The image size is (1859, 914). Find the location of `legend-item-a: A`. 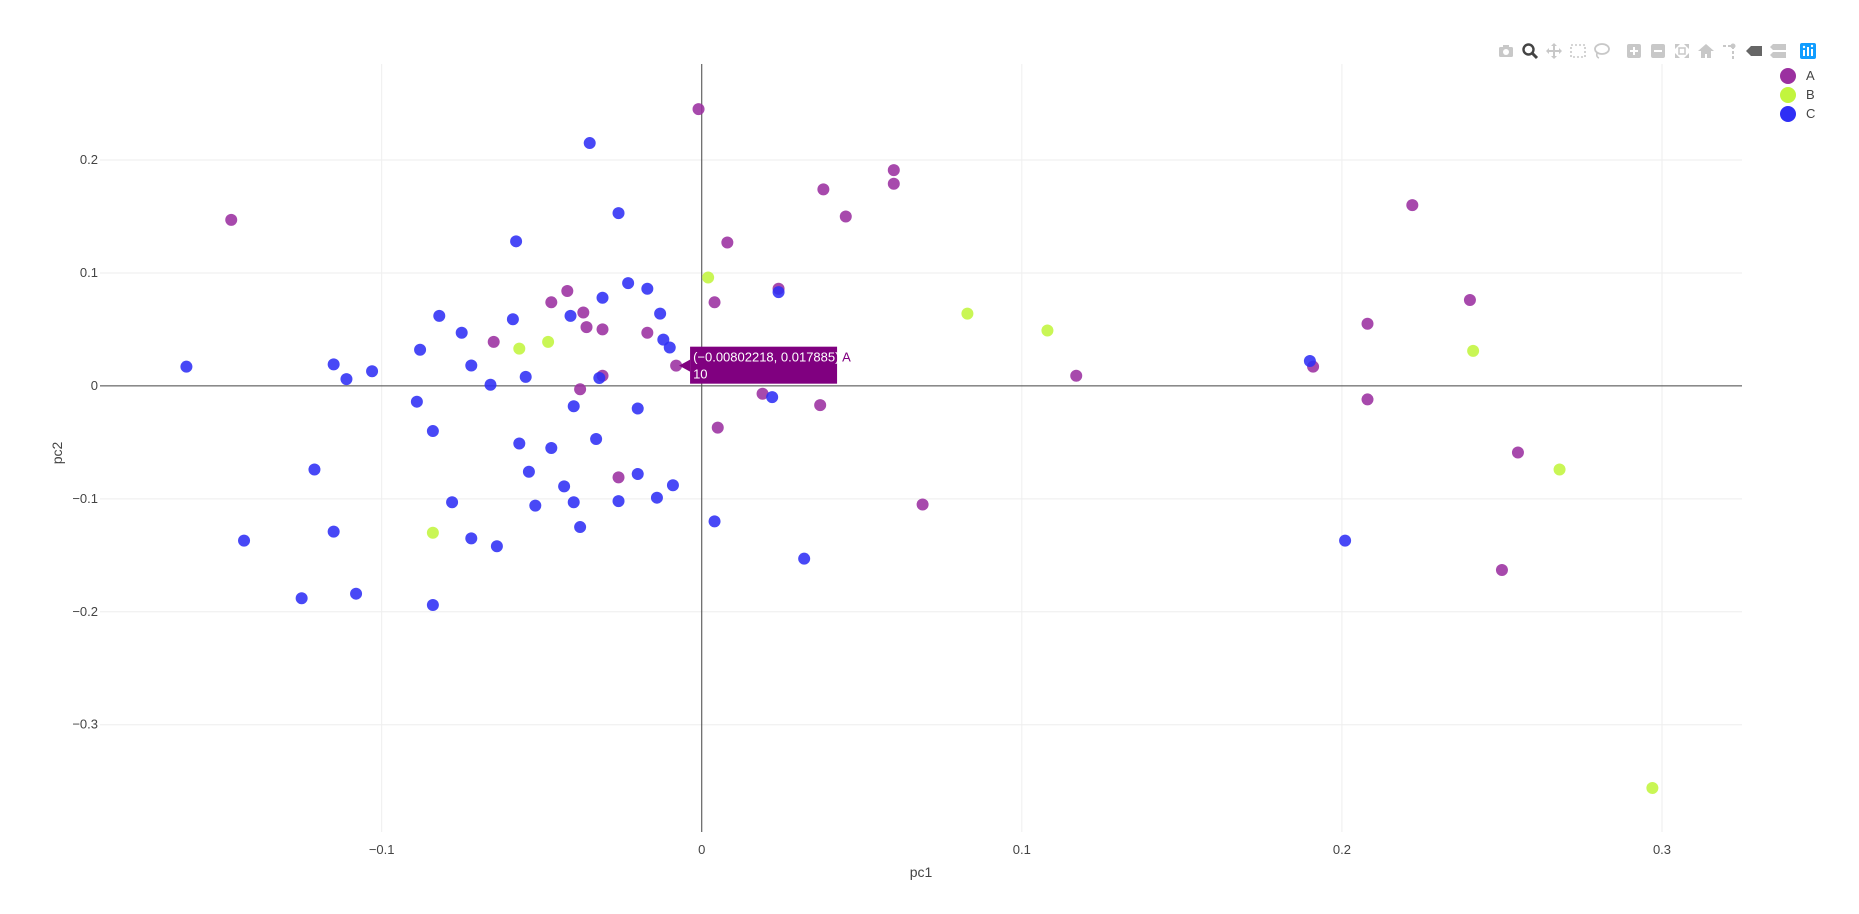

legend-item-a: A is located at coordinates (1797, 75).